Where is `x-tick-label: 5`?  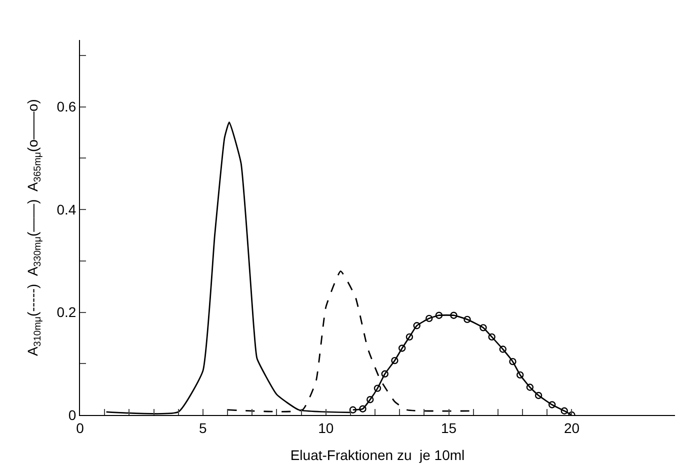 x-tick-label: 5 is located at coordinates (203, 428).